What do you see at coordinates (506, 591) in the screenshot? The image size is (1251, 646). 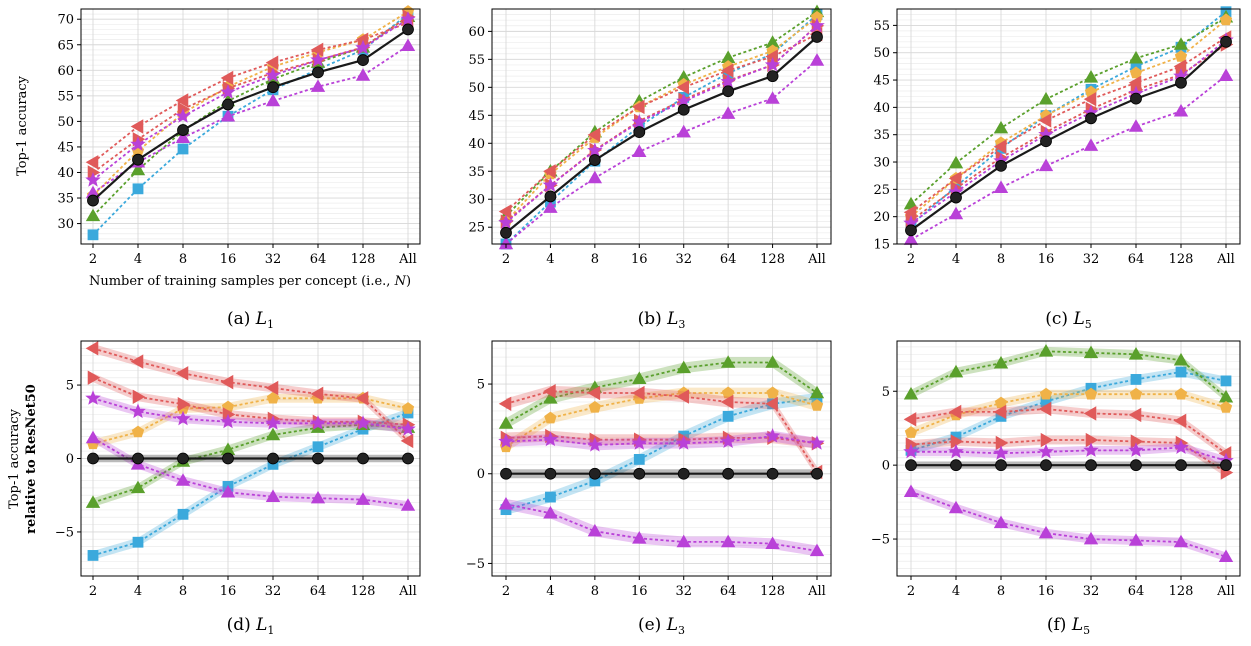 I see `x-tick-label: 2` at bounding box center [506, 591].